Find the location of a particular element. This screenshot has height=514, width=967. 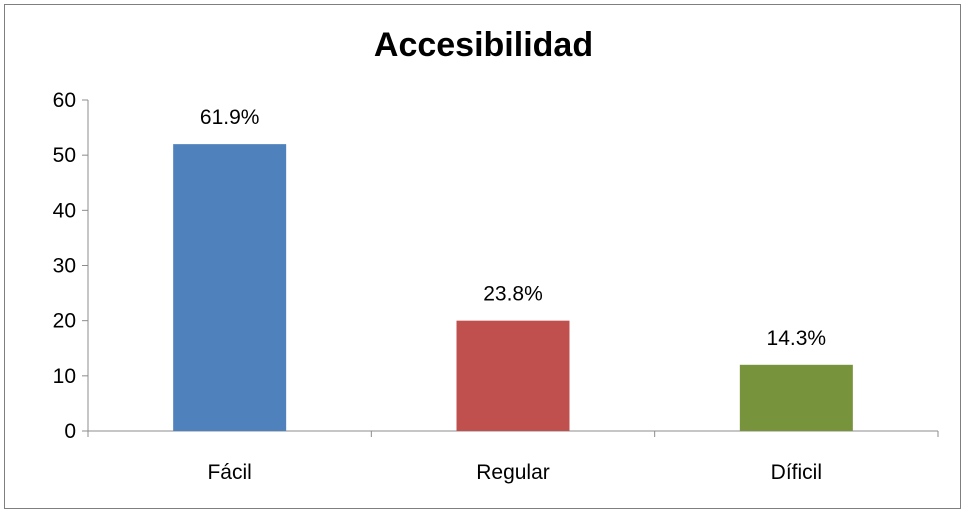

chart-title: Accesibilidad is located at coordinates (483, 45).